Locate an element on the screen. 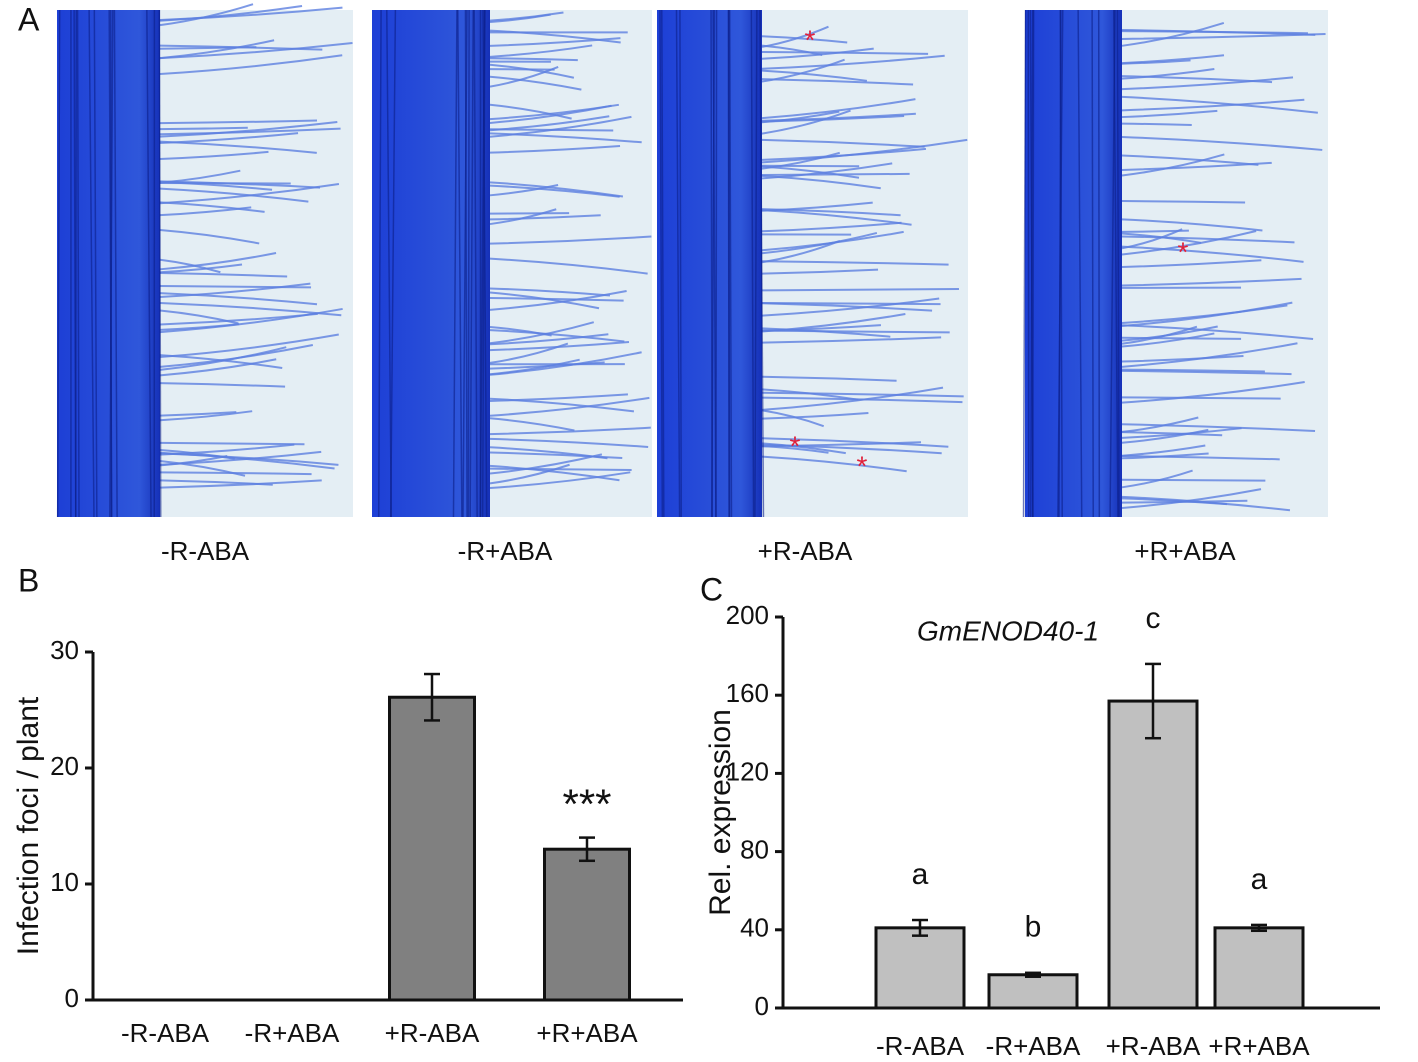 Image resolution: width=1418 pixels, height=1062 pixels. x-tick-label: +R+ABA is located at coordinates (587, 1033).